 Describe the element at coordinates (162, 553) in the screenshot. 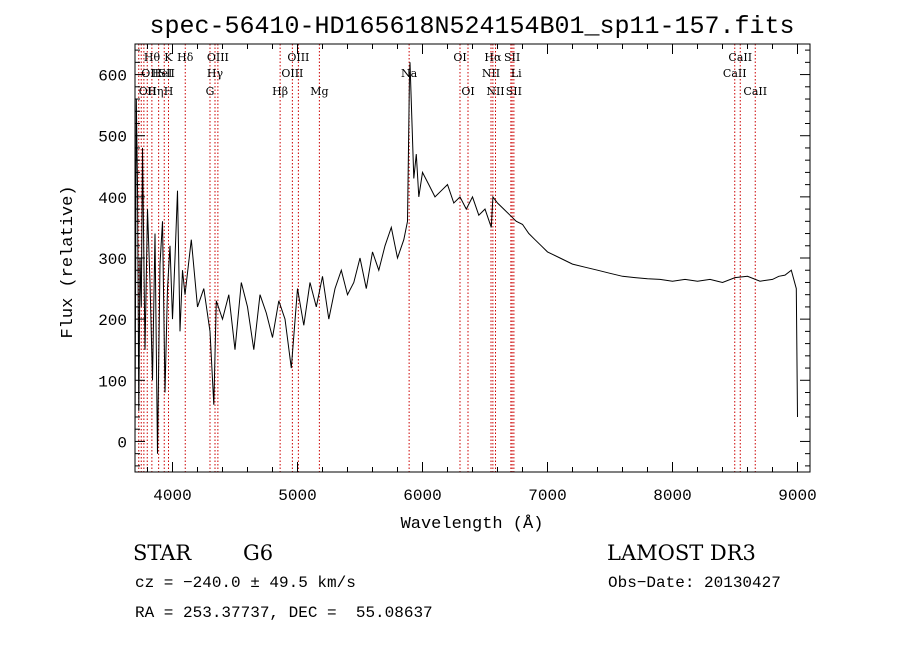

I see `object-class: STAR` at that location.